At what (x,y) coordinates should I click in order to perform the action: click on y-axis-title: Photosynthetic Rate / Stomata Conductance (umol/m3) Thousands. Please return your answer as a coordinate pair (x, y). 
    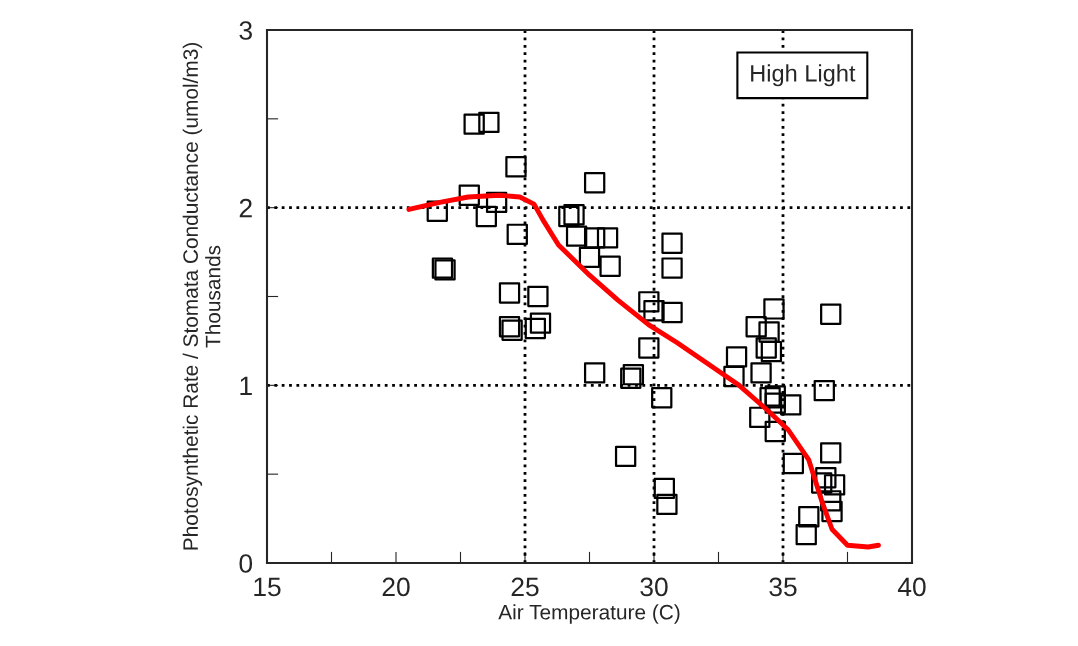
    Looking at the image, I should click on (201, 296).